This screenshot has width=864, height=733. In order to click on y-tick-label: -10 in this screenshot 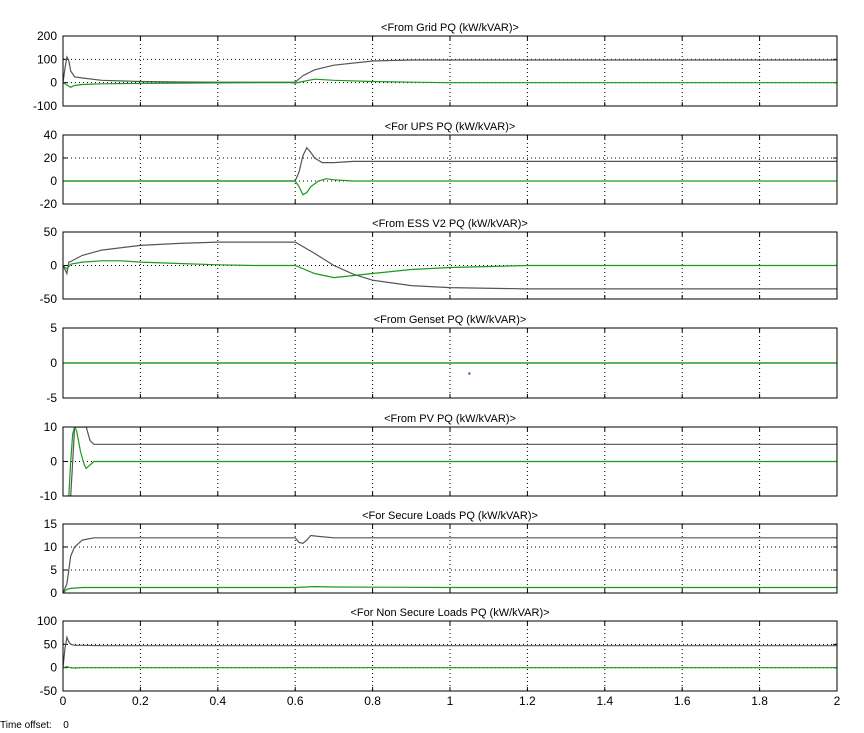, I will do `click(49, 496)`.